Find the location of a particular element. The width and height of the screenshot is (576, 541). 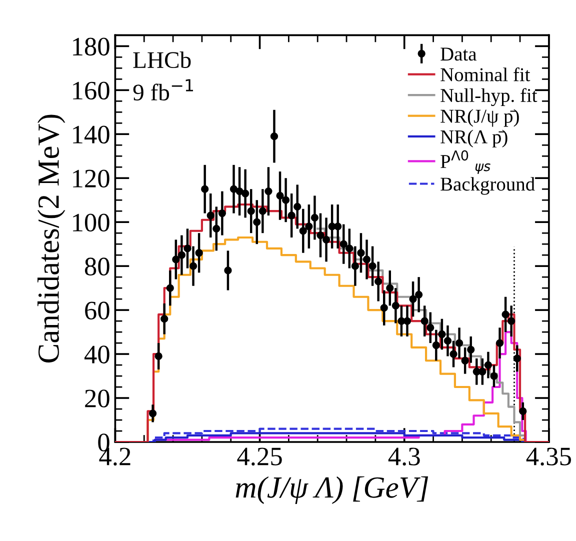

annotation: LHCb is located at coordinates (162, 59).